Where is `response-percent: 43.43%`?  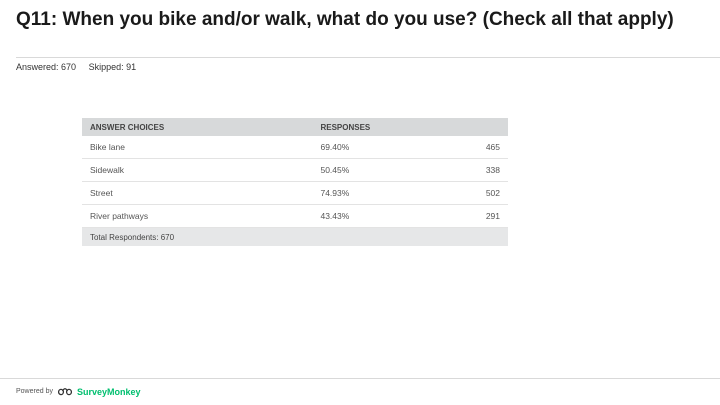
response-percent: 43.43% is located at coordinates (375, 216).